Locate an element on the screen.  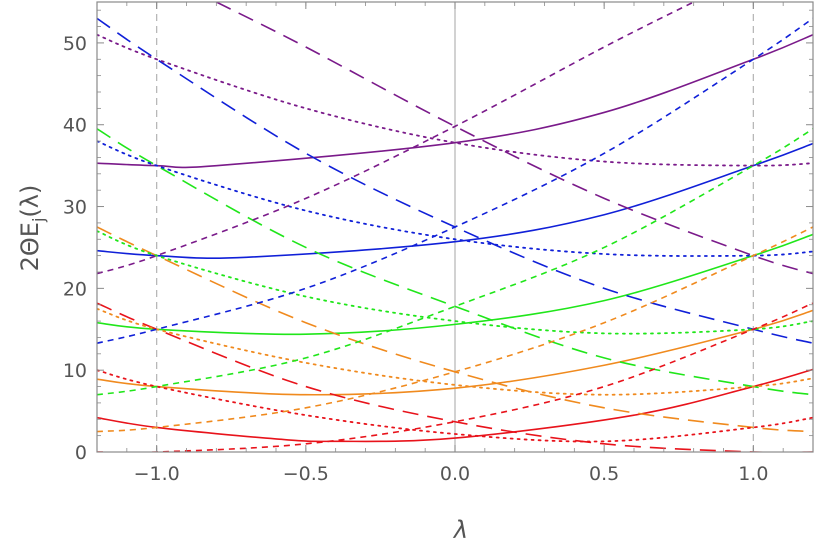
series-line-orange-solid is located at coordinates (455, 352).